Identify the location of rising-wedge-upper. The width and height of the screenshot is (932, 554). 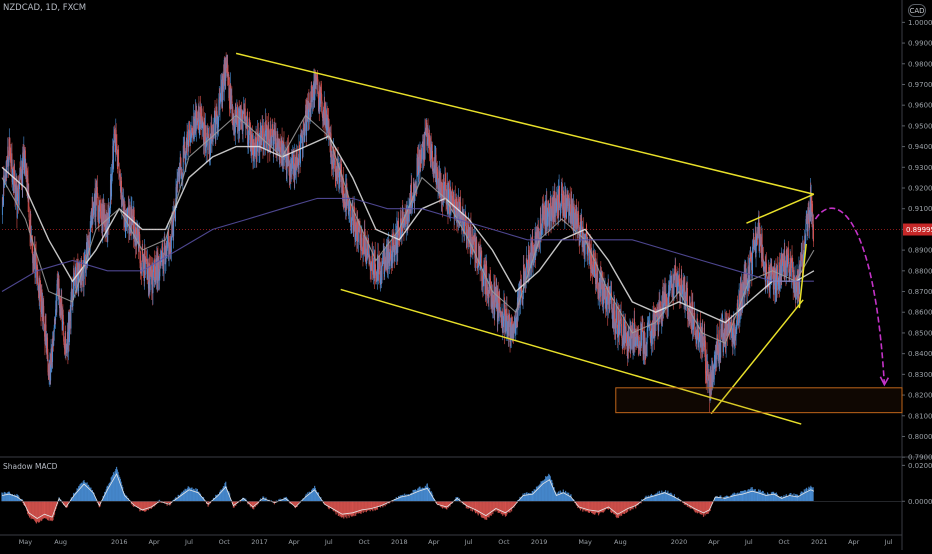
(779, 208).